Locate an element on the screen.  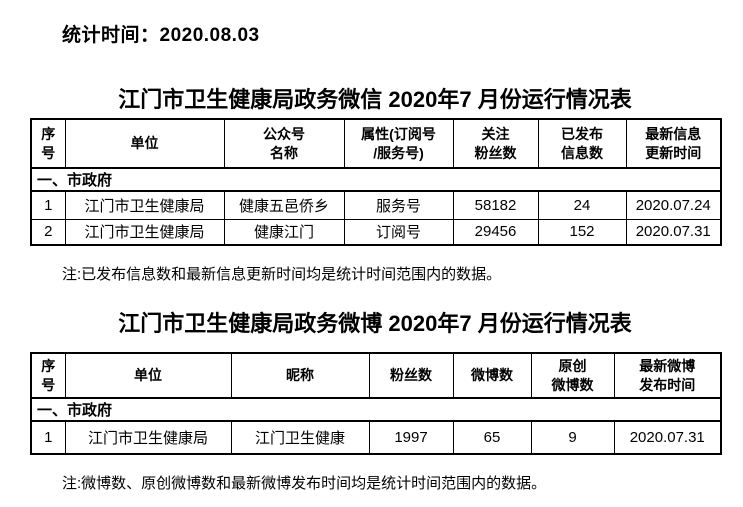
cell-account-type: 订阅号 is located at coordinates (398, 232).